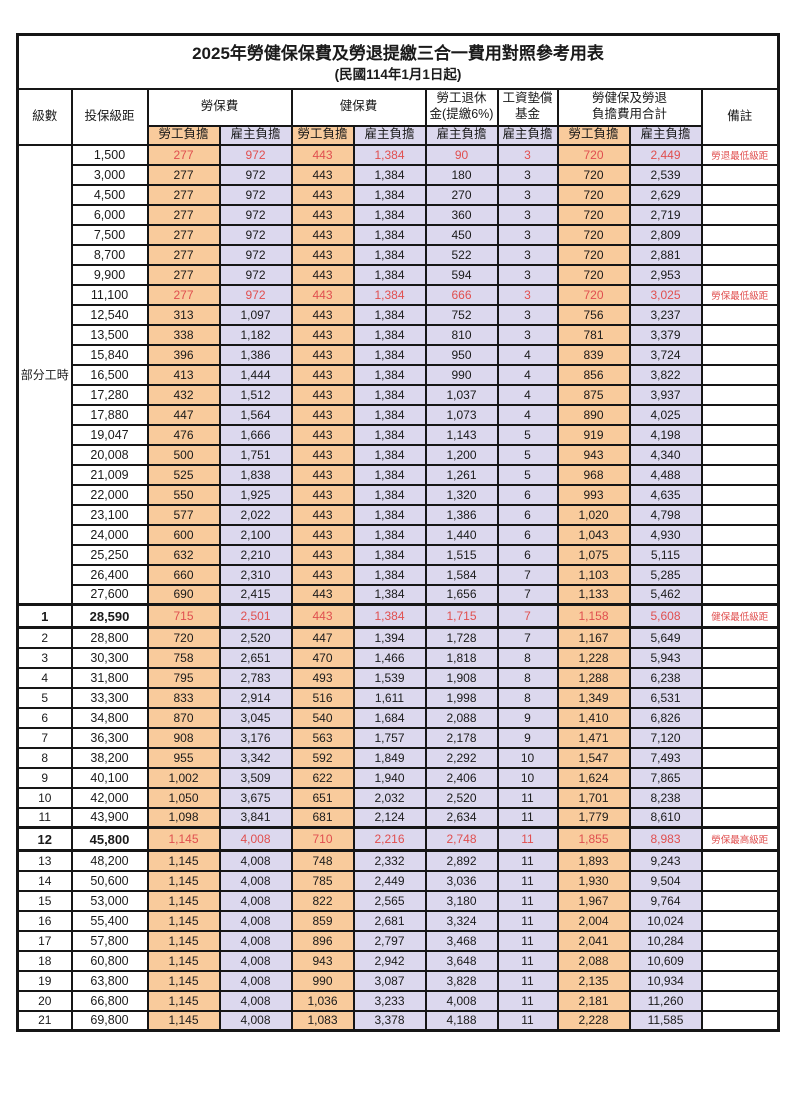  I want to click on value-cell: 833, so click(183, 697).